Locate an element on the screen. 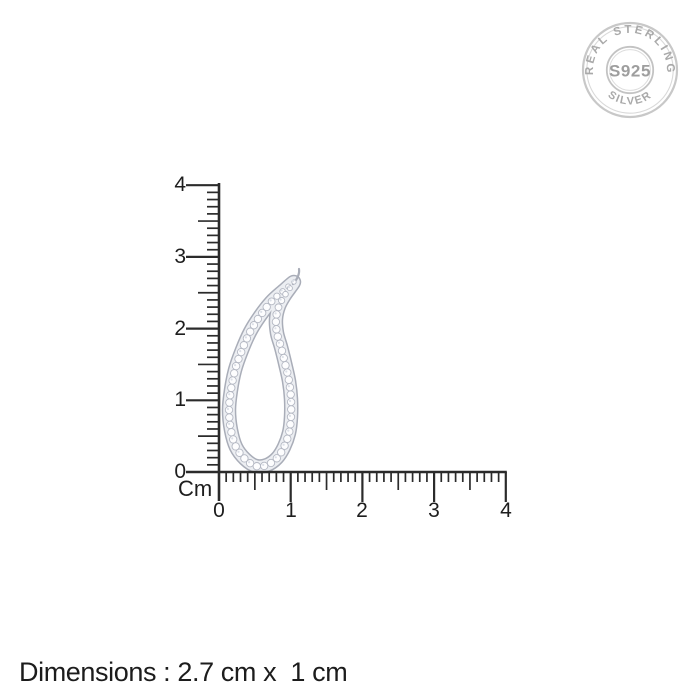 The height and width of the screenshot is (700, 700). ruler-h-label-2: 2 is located at coordinates (362, 510).